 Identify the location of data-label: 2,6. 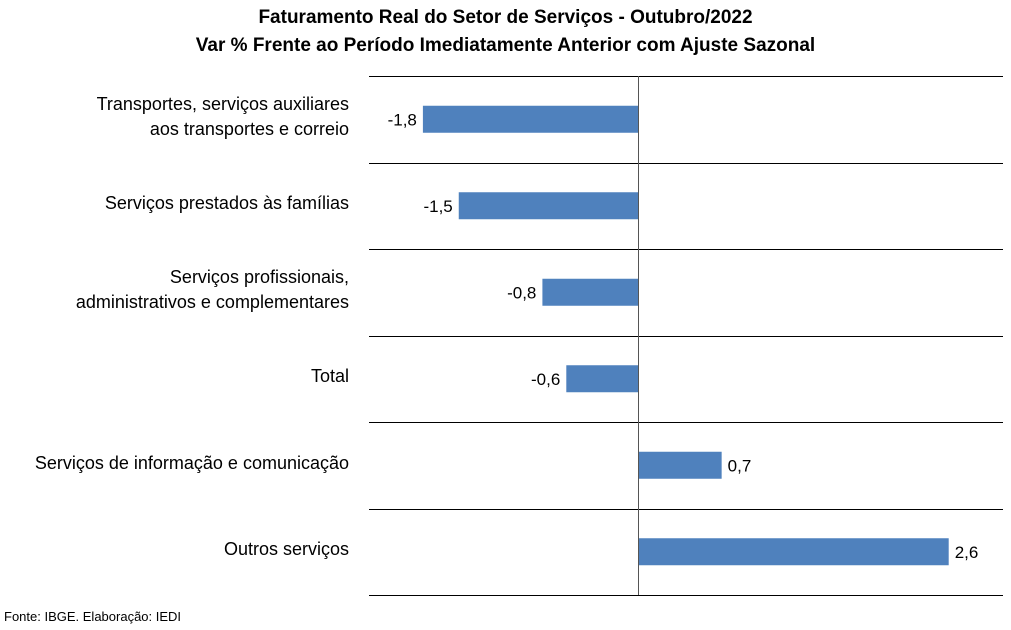
(967, 552).